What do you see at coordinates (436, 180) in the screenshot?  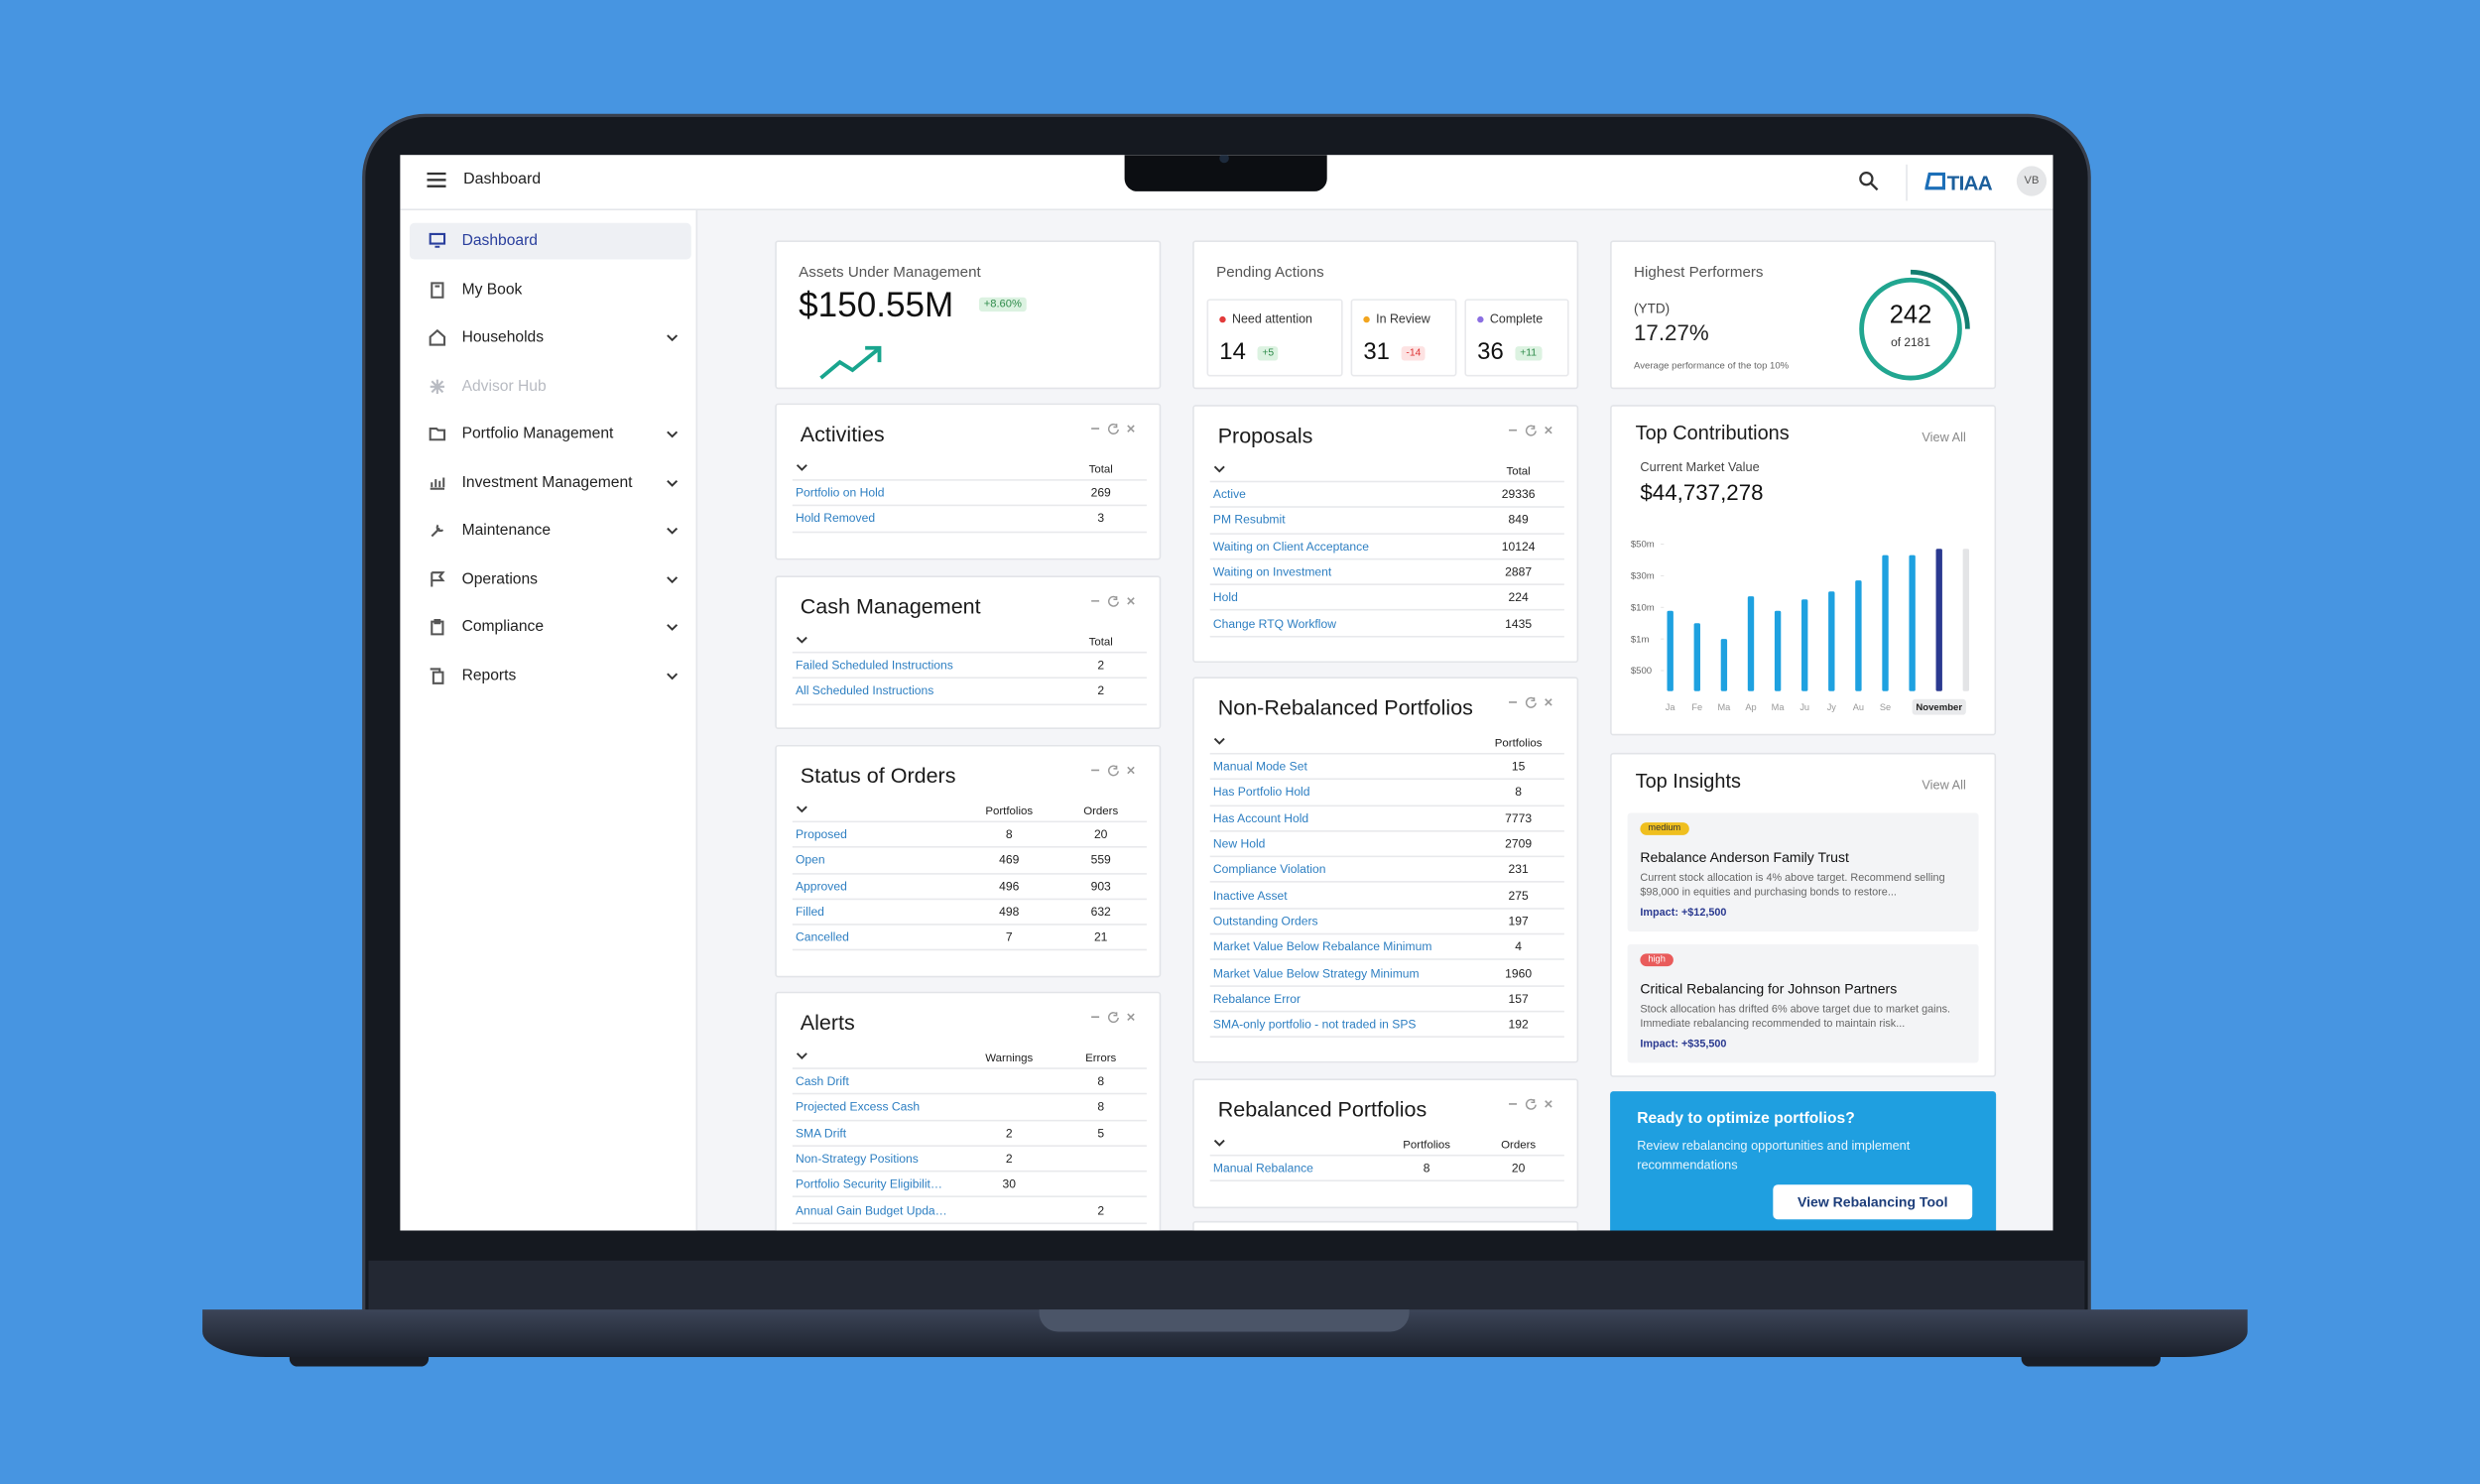 I see `menu-icon` at bounding box center [436, 180].